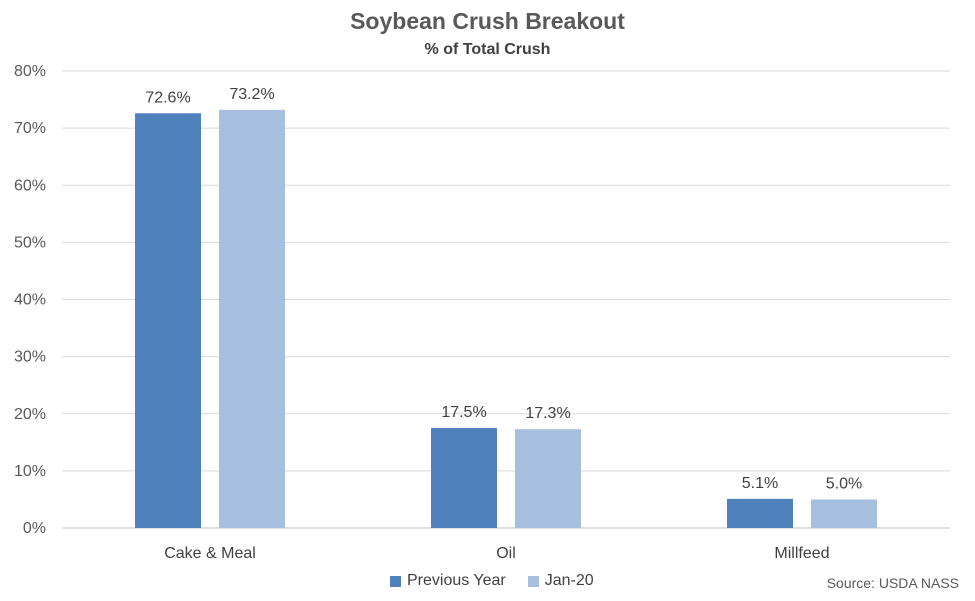  Describe the element at coordinates (892, 583) in the screenshot. I see `source-note: Source: USDA NASS` at that location.